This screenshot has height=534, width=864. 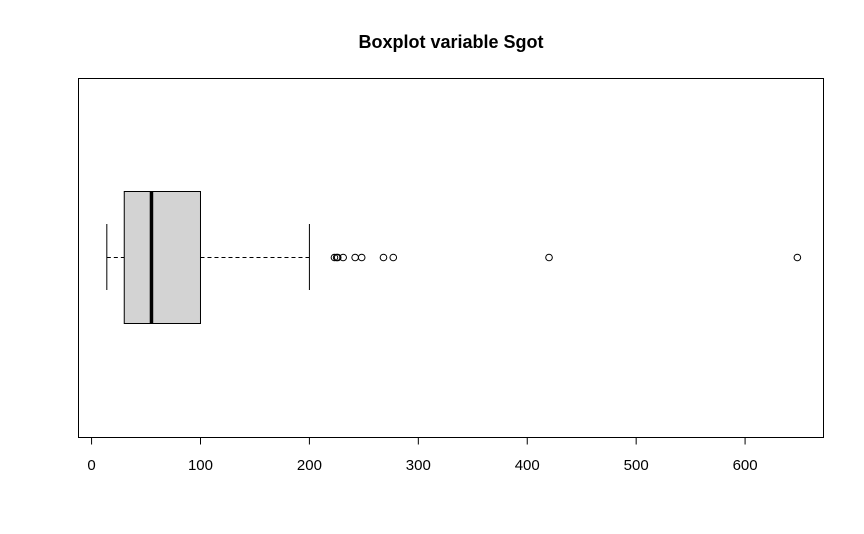 What do you see at coordinates (162, 257) in the screenshot?
I see `iqr-box` at bounding box center [162, 257].